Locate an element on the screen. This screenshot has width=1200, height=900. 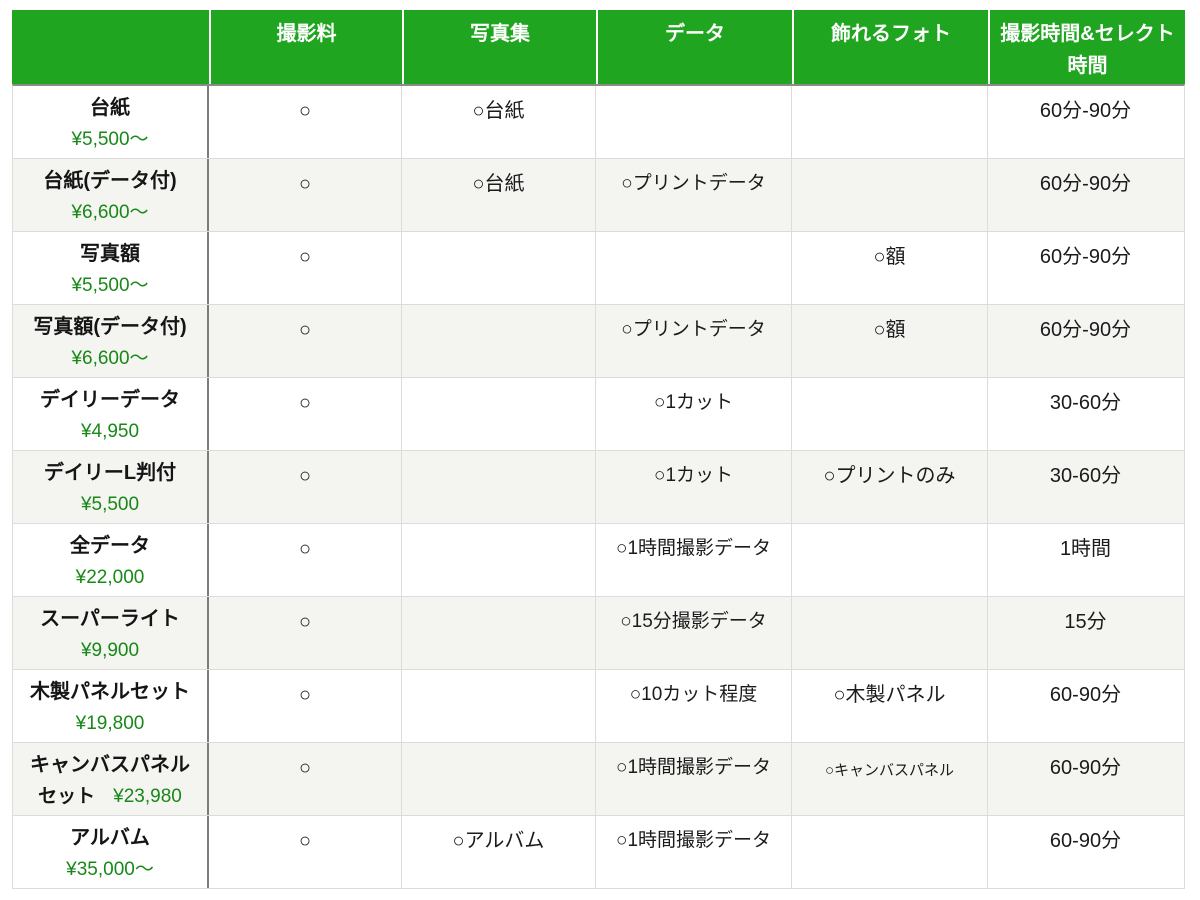
item-price: ¥5,500 is located at coordinates (110, 504).